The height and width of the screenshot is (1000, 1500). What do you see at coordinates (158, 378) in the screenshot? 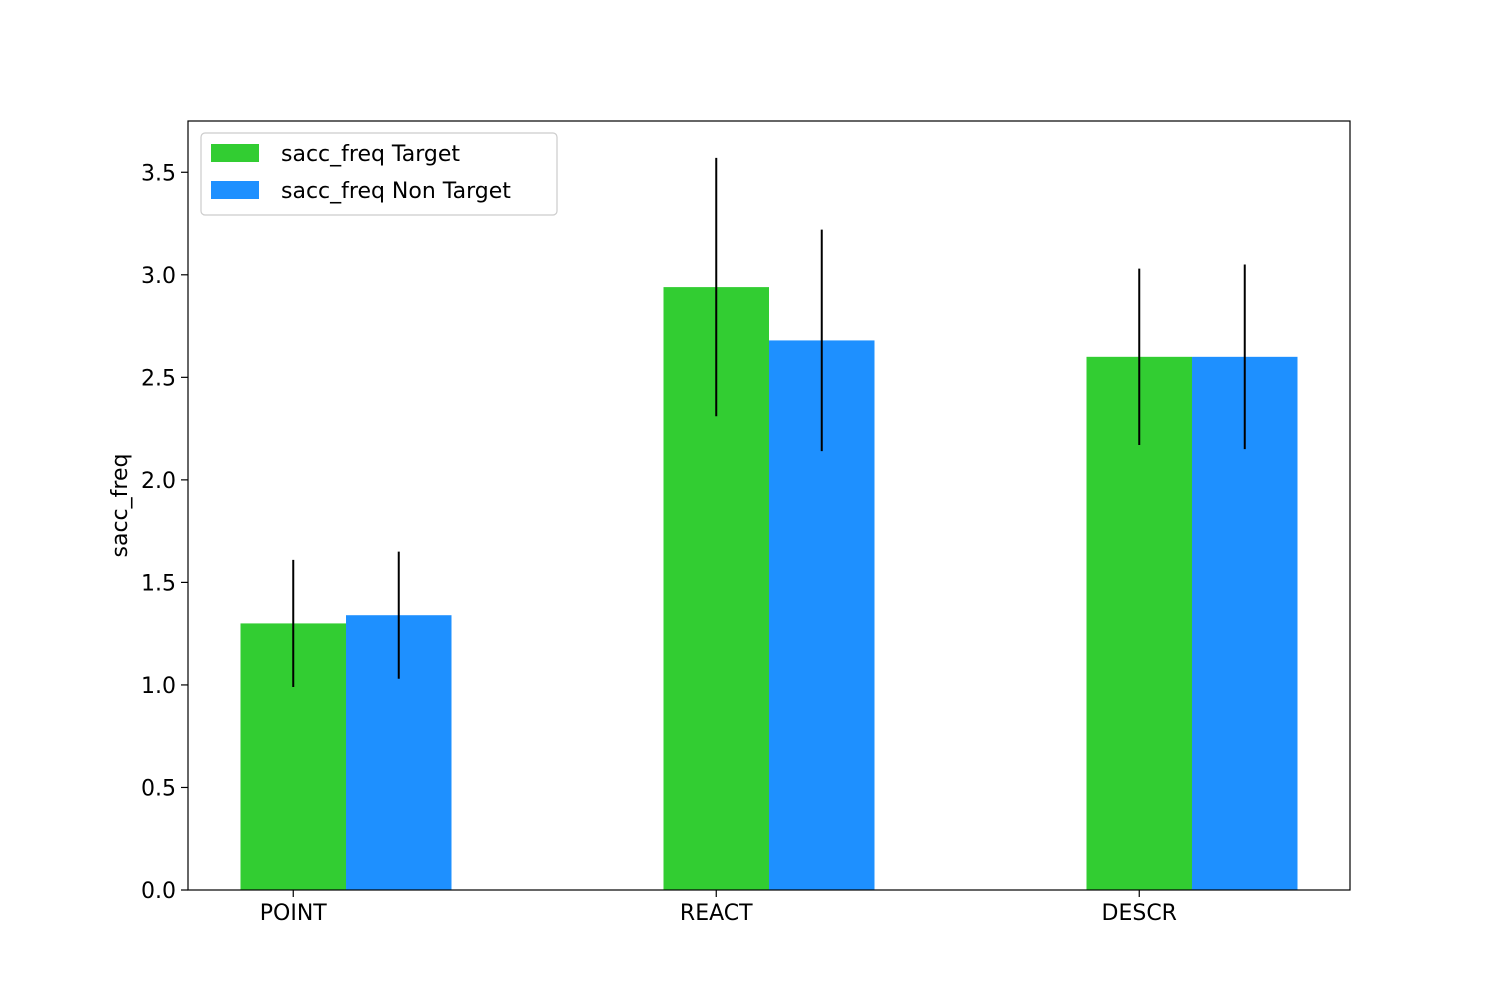
I see `y-tick-label: 2.5` at bounding box center [158, 378].